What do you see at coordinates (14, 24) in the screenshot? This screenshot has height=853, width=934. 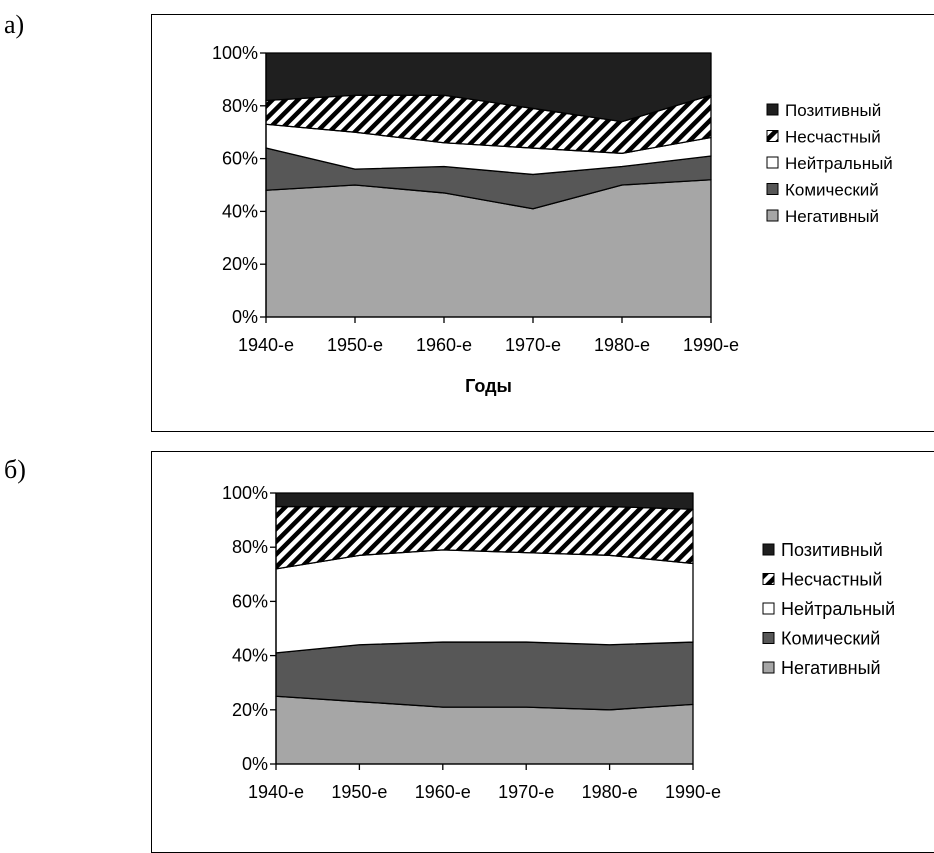 I see `panel-label-a: а)` at bounding box center [14, 24].